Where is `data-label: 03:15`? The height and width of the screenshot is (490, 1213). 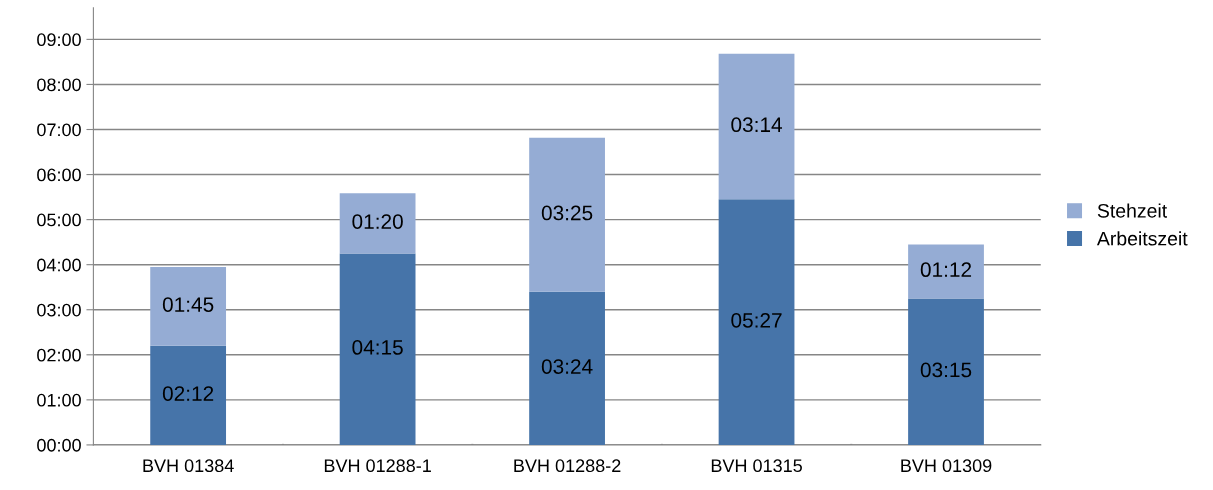
data-label: 03:15 is located at coordinates (946, 370).